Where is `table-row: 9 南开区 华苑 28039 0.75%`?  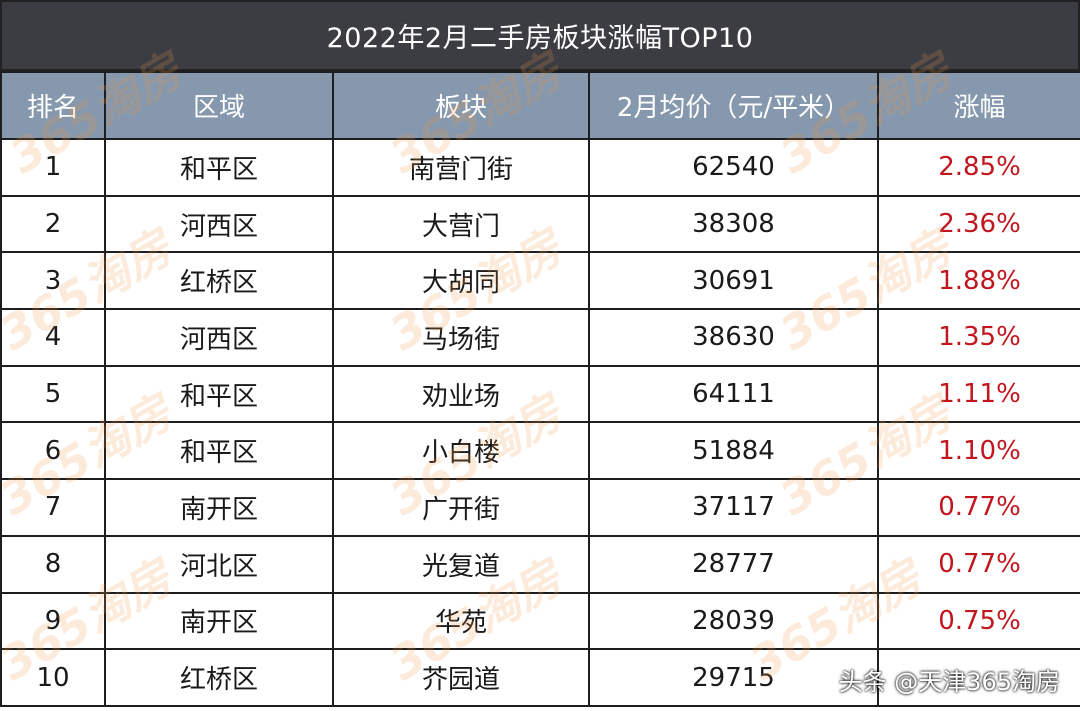
table-row: 9 南开区 华苑 28039 0.75% is located at coordinates (540, 621).